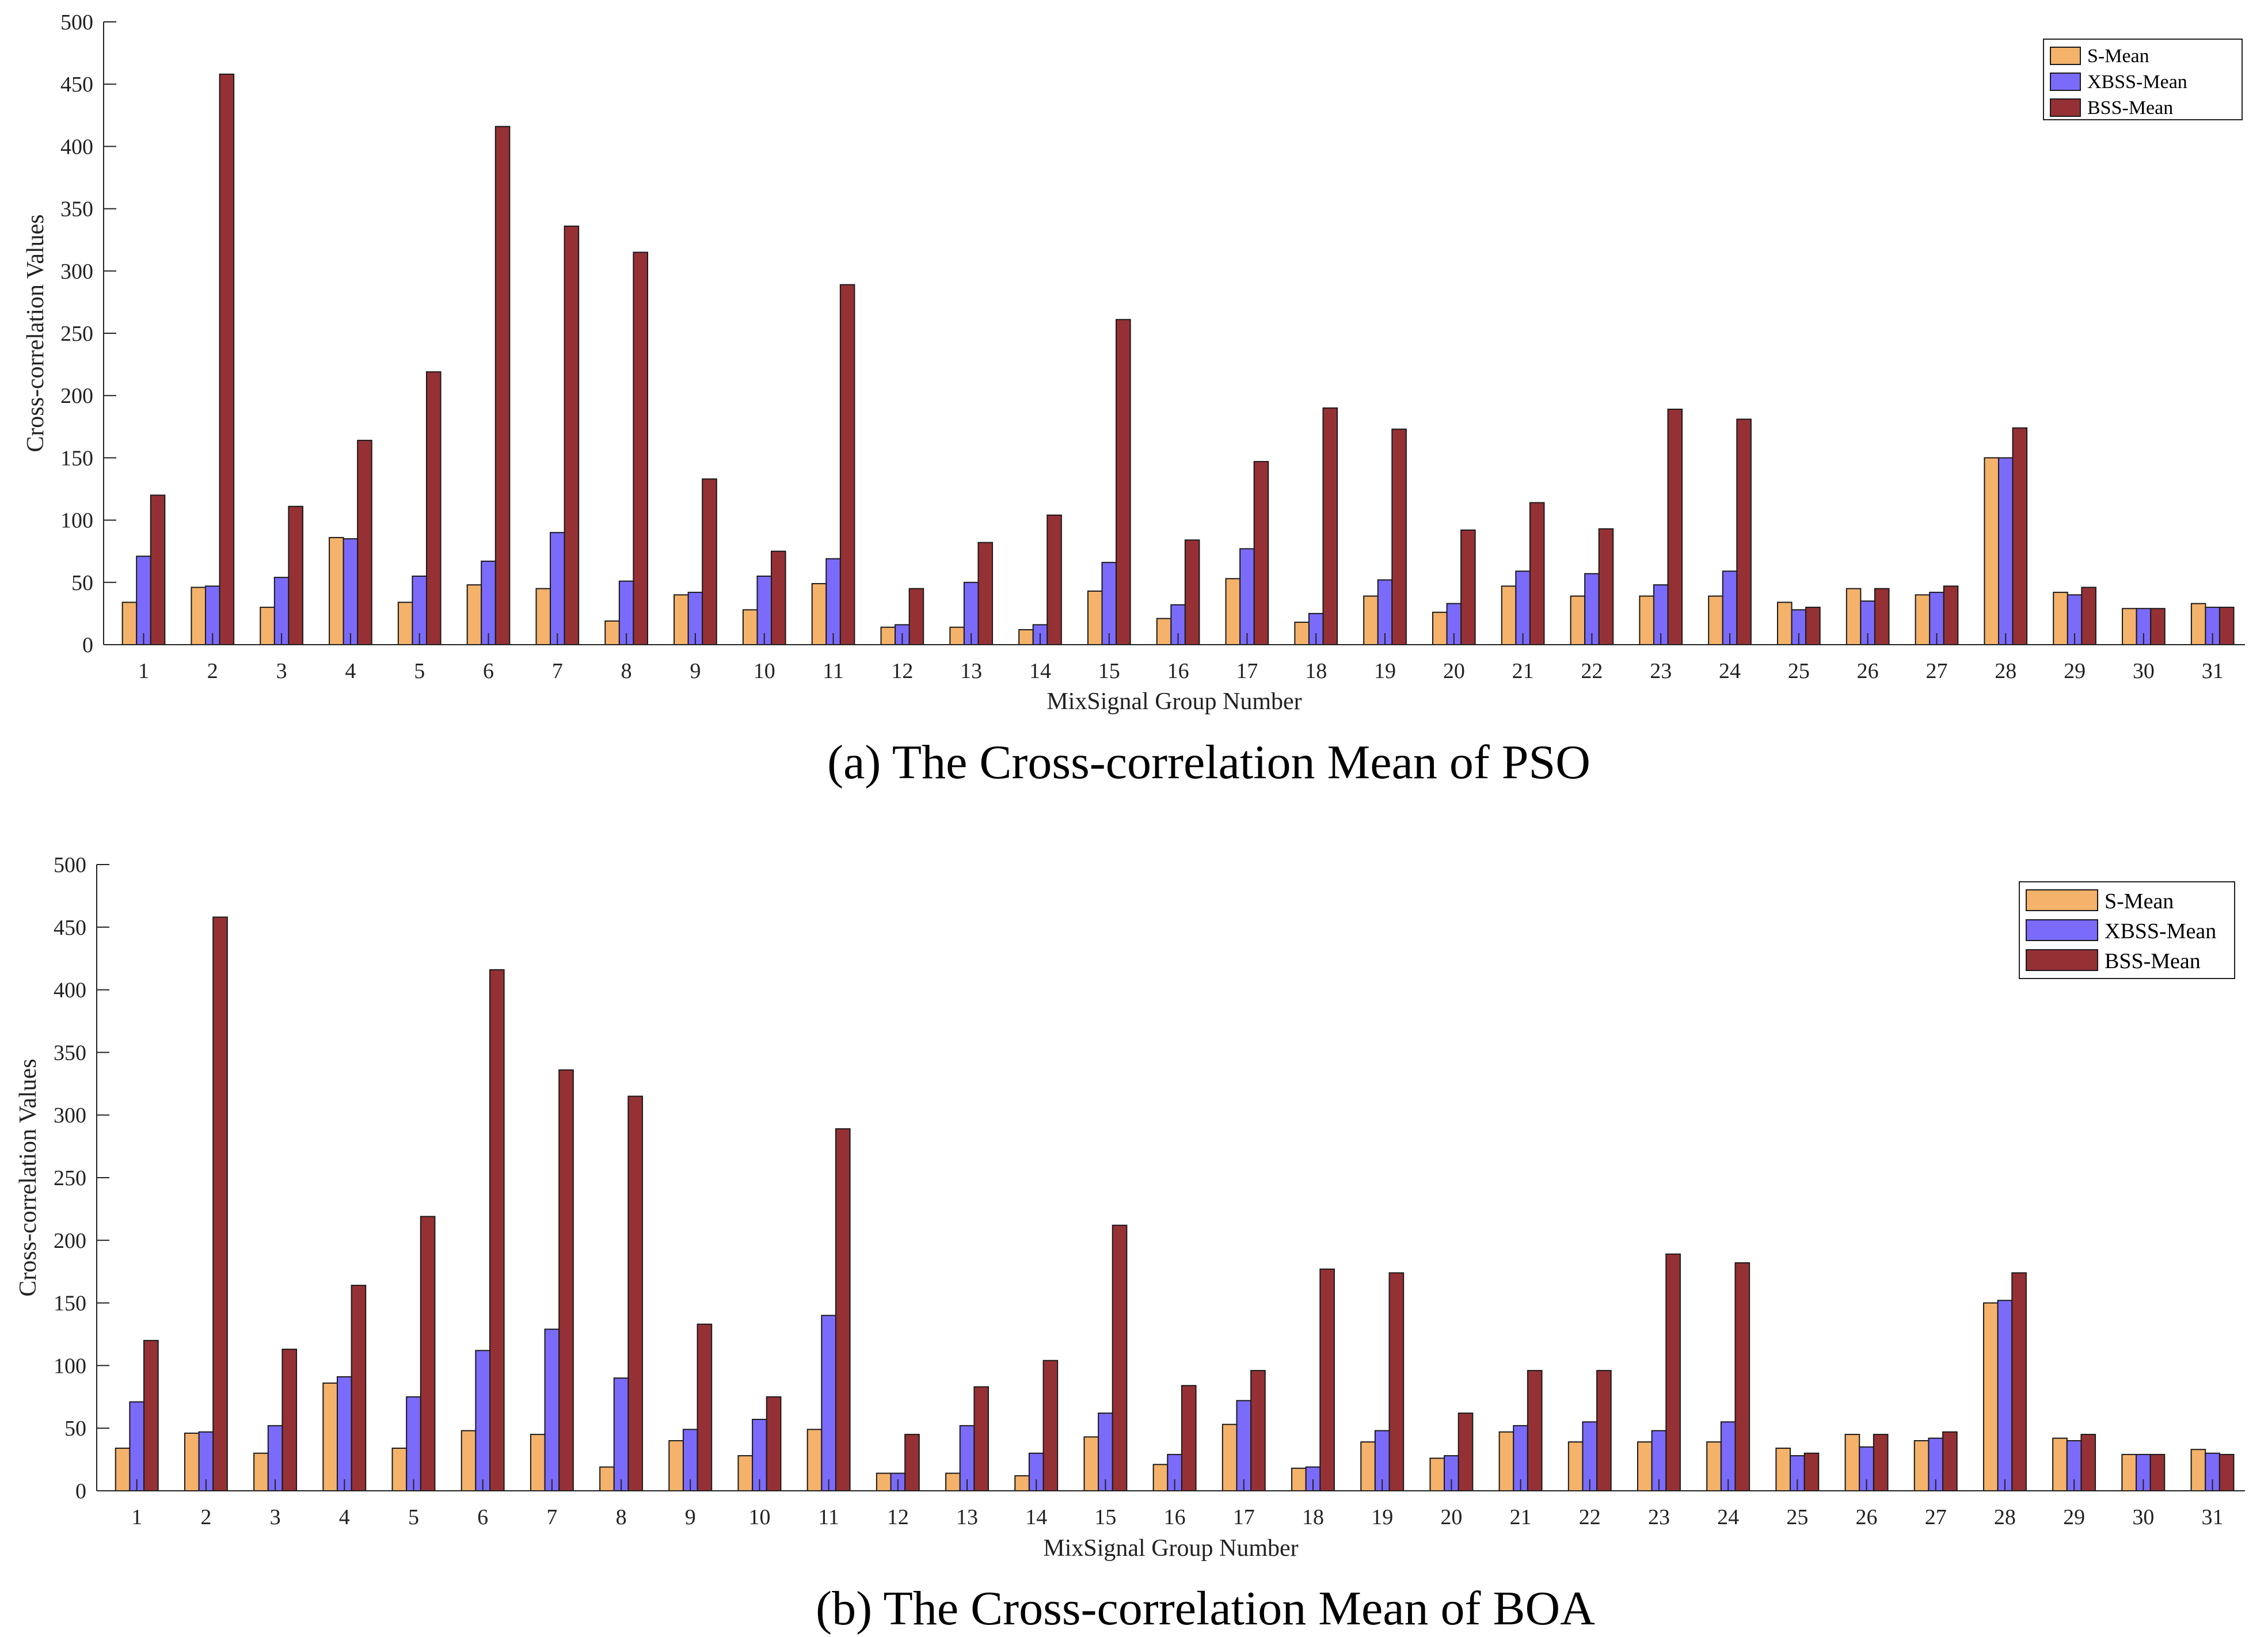  I want to click on legend: S-Mean XBSS-Mean BSS-Mean, so click(2127, 930).